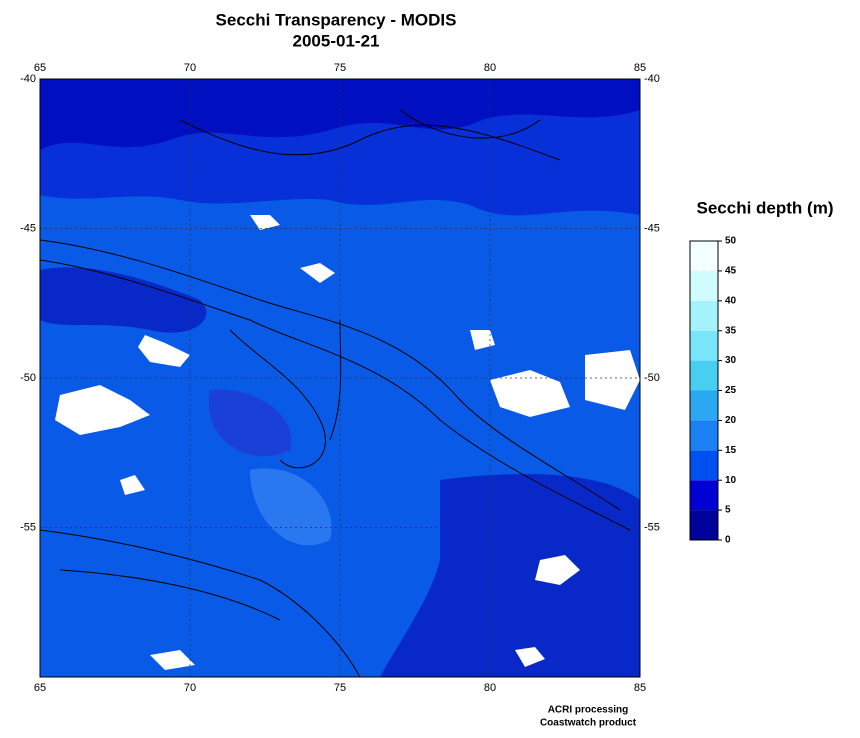 The height and width of the screenshot is (738, 860). I want to click on colorbar-tick-label: 20, so click(731, 420).